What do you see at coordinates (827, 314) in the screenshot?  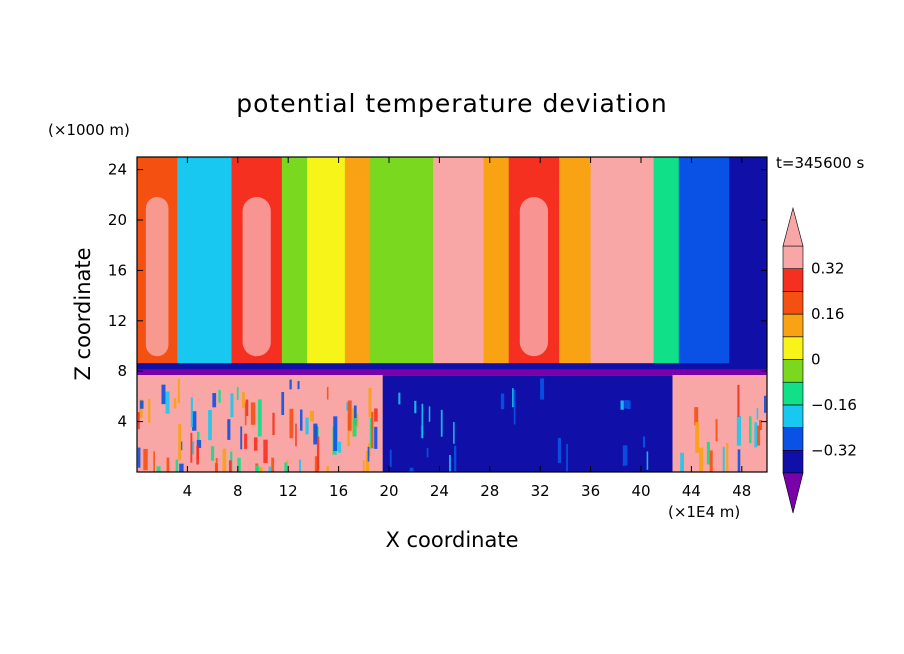 I see `colorbar-label: 0.16` at bounding box center [827, 314].